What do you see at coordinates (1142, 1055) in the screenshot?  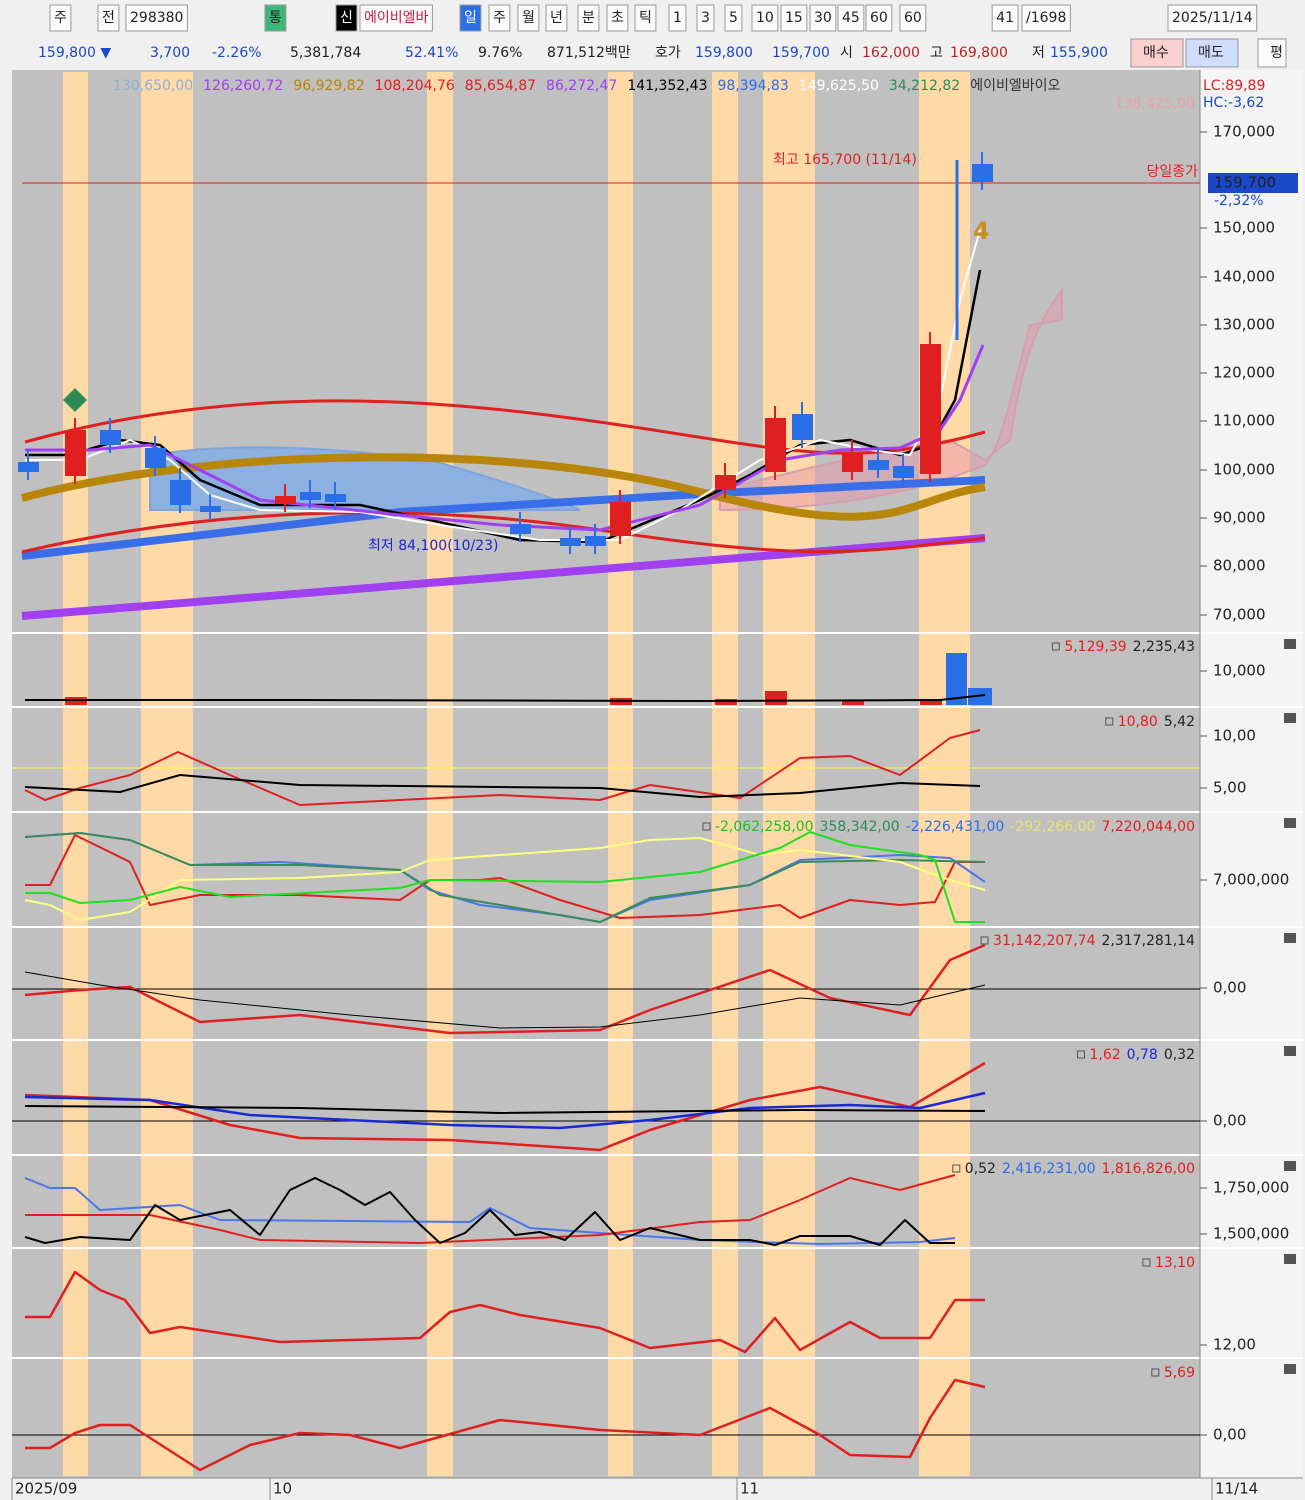 I see `legend-value: 0,78` at bounding box center [1142, 1055].